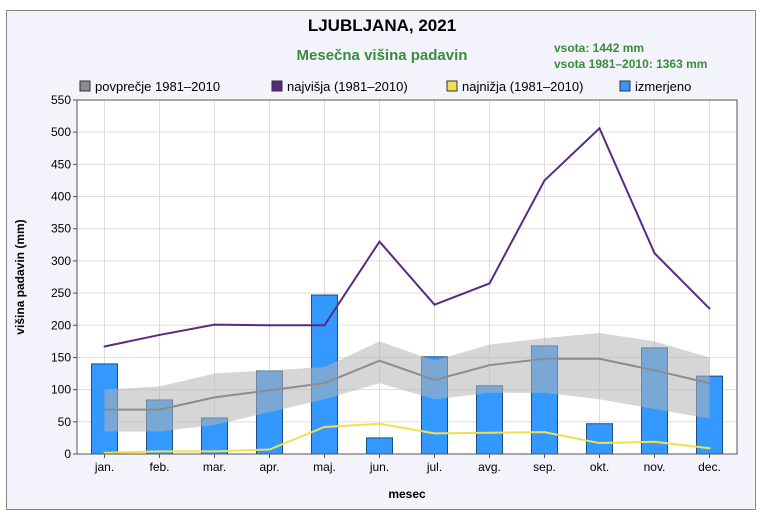  Describe the element at coordinates (104, 467) in the screenshot. I see `x-tick-label: jan.` at that location.